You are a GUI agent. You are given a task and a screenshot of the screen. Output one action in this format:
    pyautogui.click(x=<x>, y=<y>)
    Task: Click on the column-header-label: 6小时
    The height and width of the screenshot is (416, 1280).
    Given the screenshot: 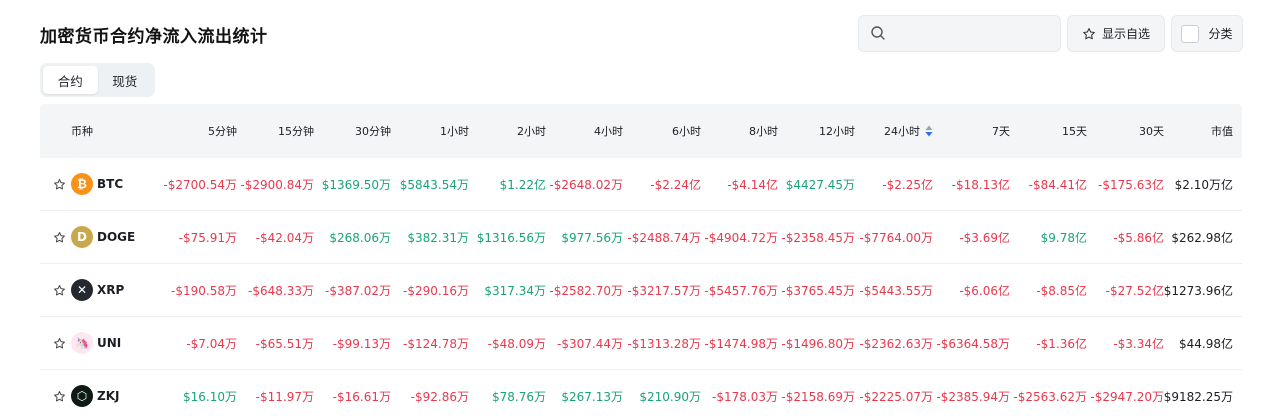 What is the action you would take?
    pyautogui.click(x=686, y=131)
    